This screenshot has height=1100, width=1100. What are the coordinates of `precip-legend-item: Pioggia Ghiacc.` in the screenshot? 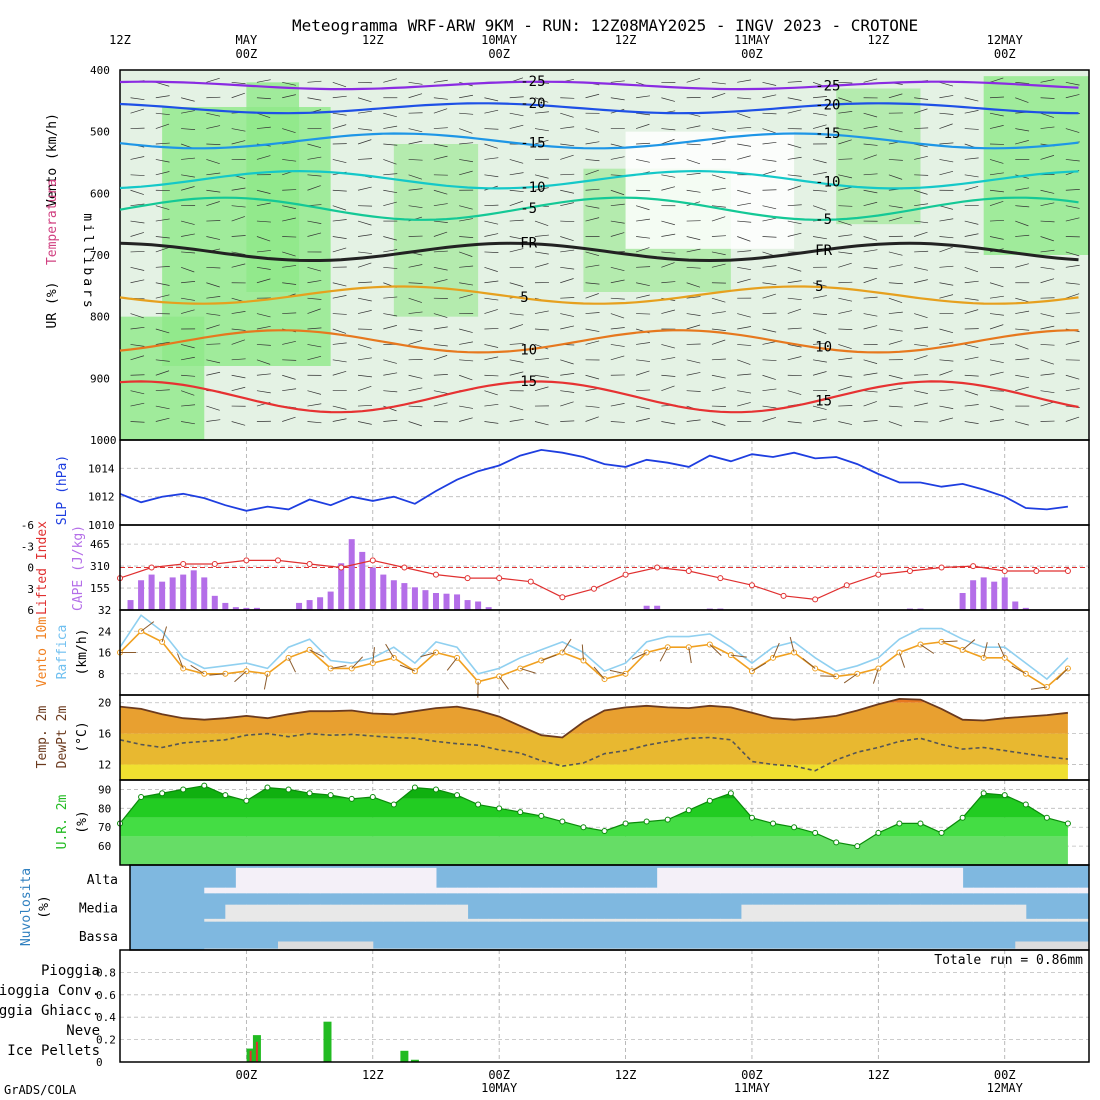 It's located at (50, 1011).